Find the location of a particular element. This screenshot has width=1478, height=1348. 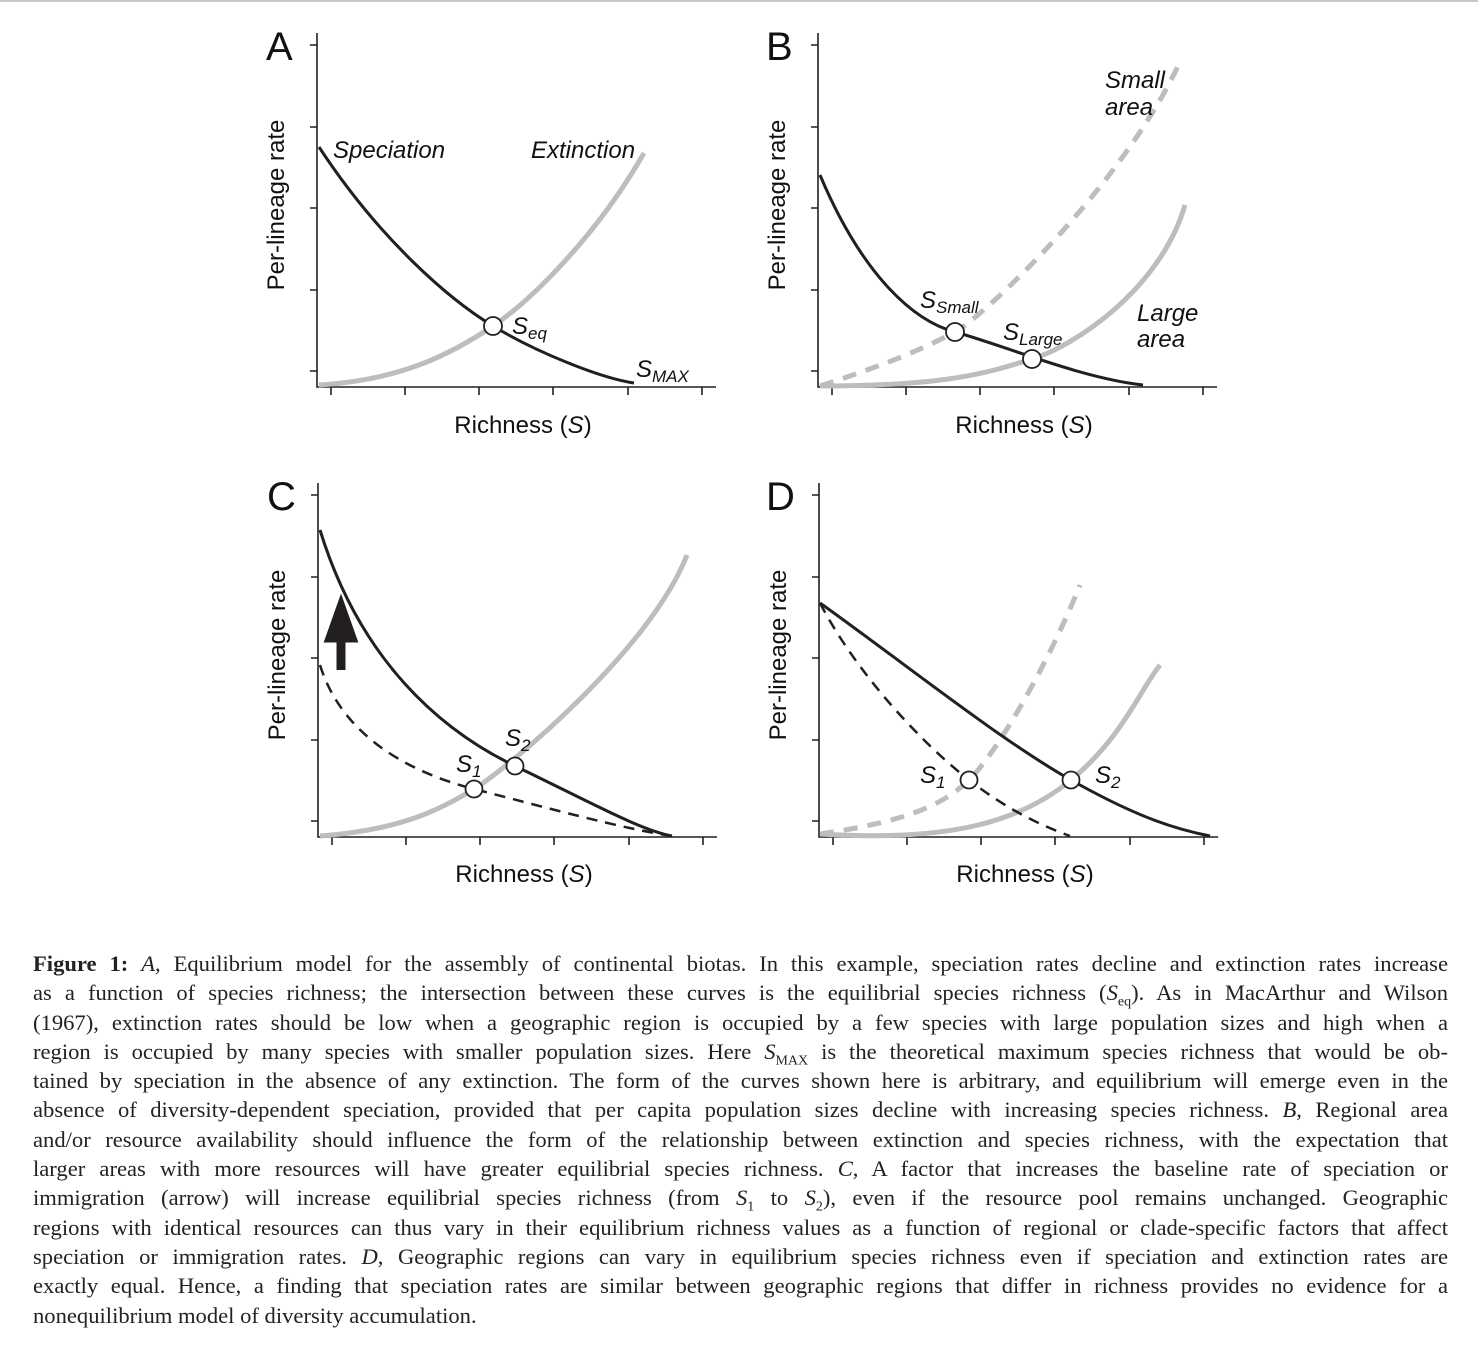

caption-text: speciation or immigration rates. is located at coordinates (197, 1256).